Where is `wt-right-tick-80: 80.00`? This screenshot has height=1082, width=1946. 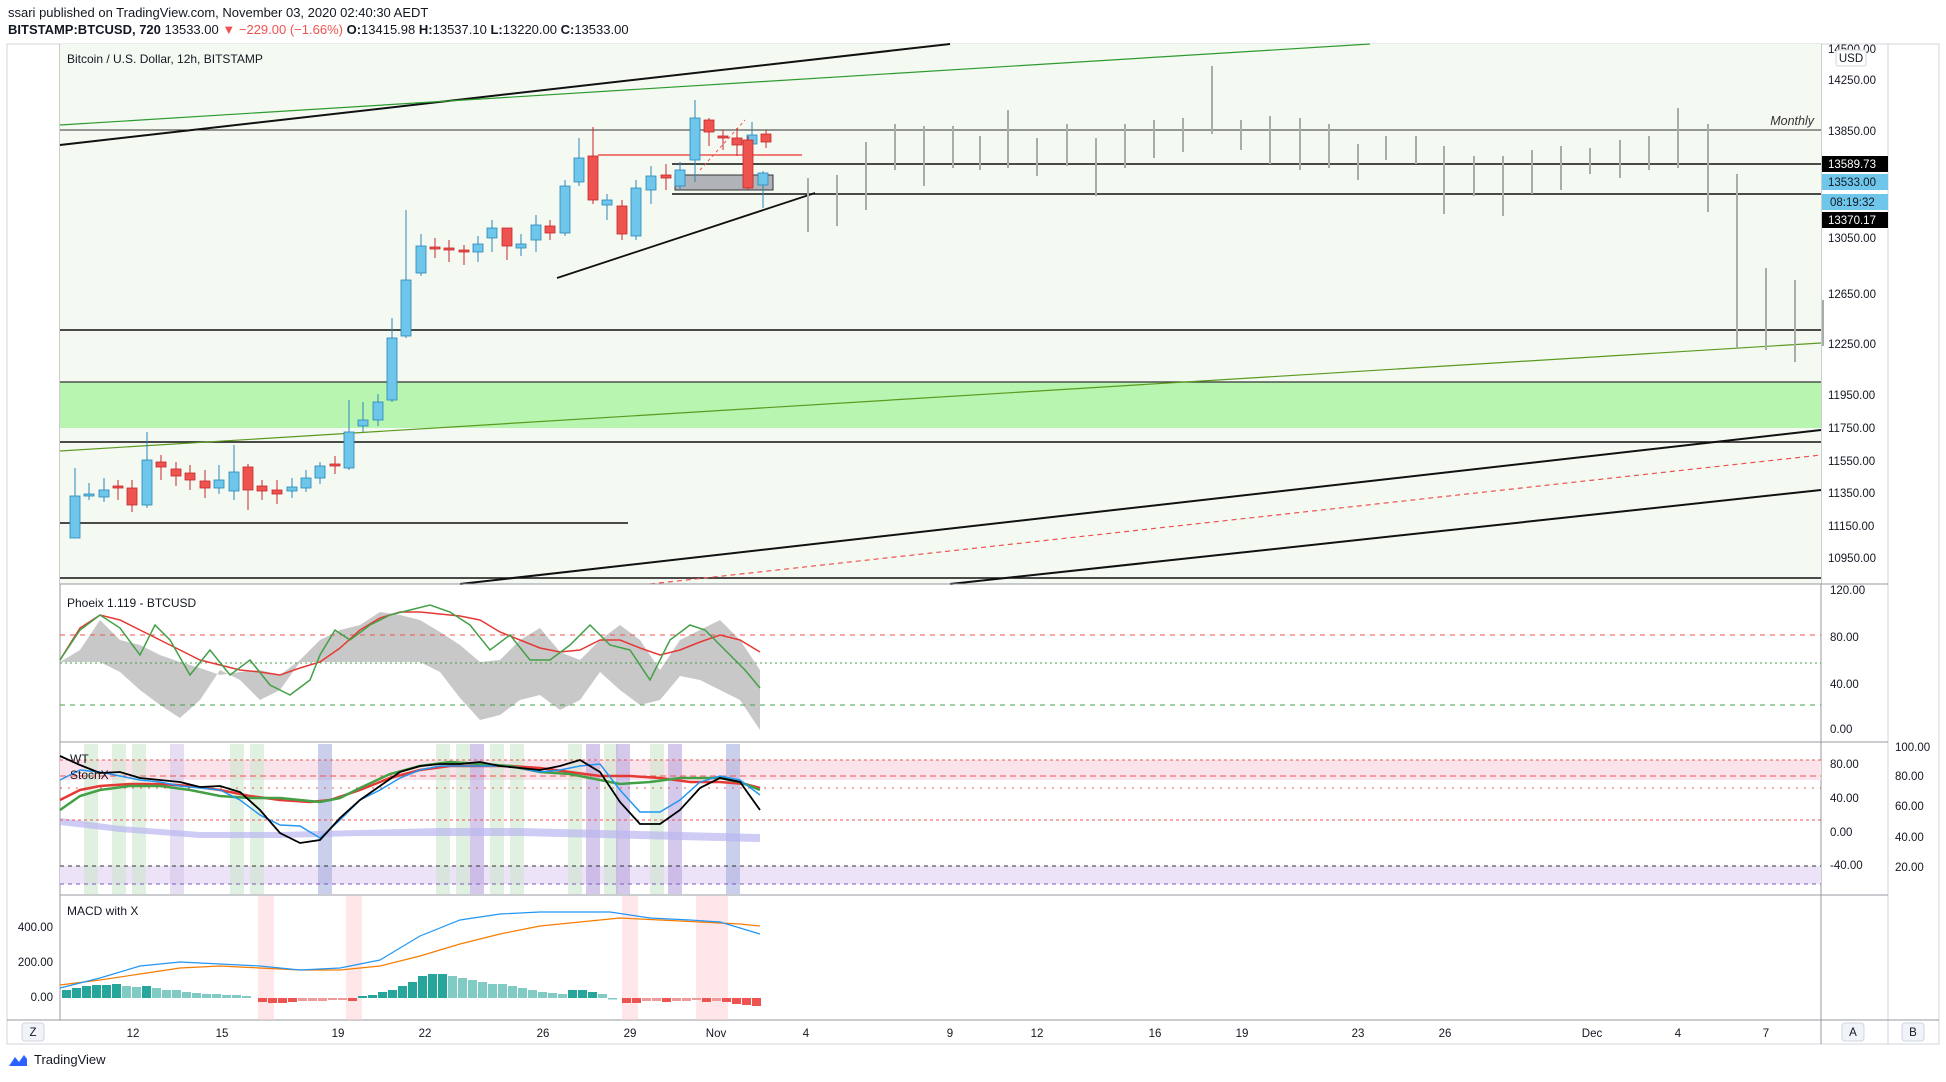 wt-right-tick-80: 80.00 is located at coordinates (1909, 777).